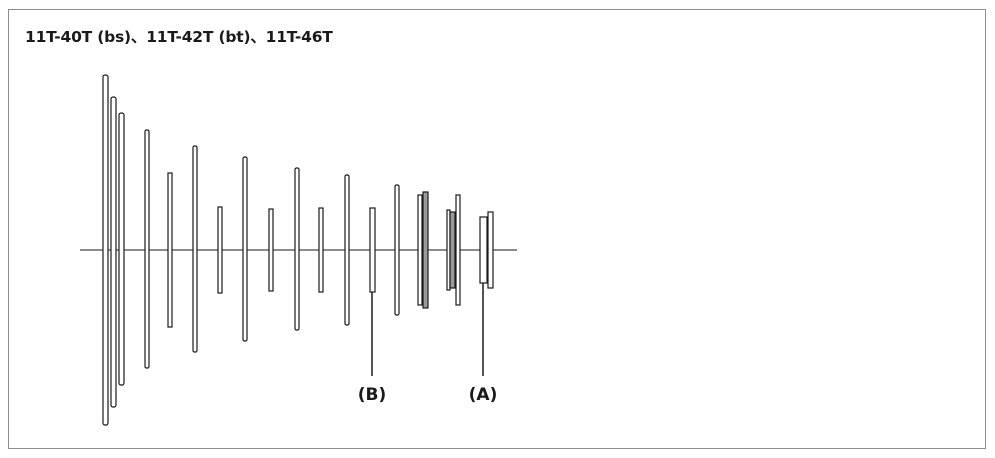 This screenshot has width=995, height=458. What do you see at coordinates (420, 250) in the screenshot?
I see `sprocket-15-front` at bounding box center [420, 250].